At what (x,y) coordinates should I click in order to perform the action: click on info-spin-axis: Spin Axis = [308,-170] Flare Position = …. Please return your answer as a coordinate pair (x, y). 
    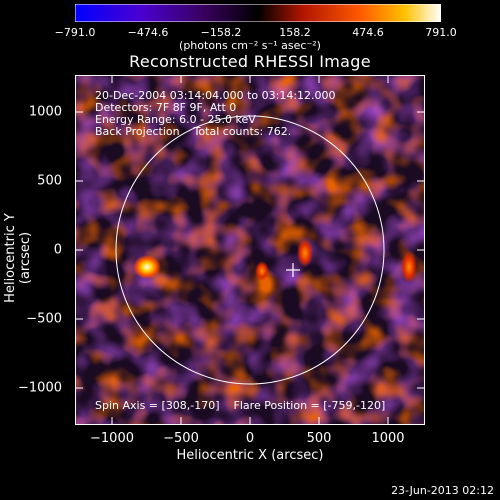
    Looking at the image, I should click on (240, 405).